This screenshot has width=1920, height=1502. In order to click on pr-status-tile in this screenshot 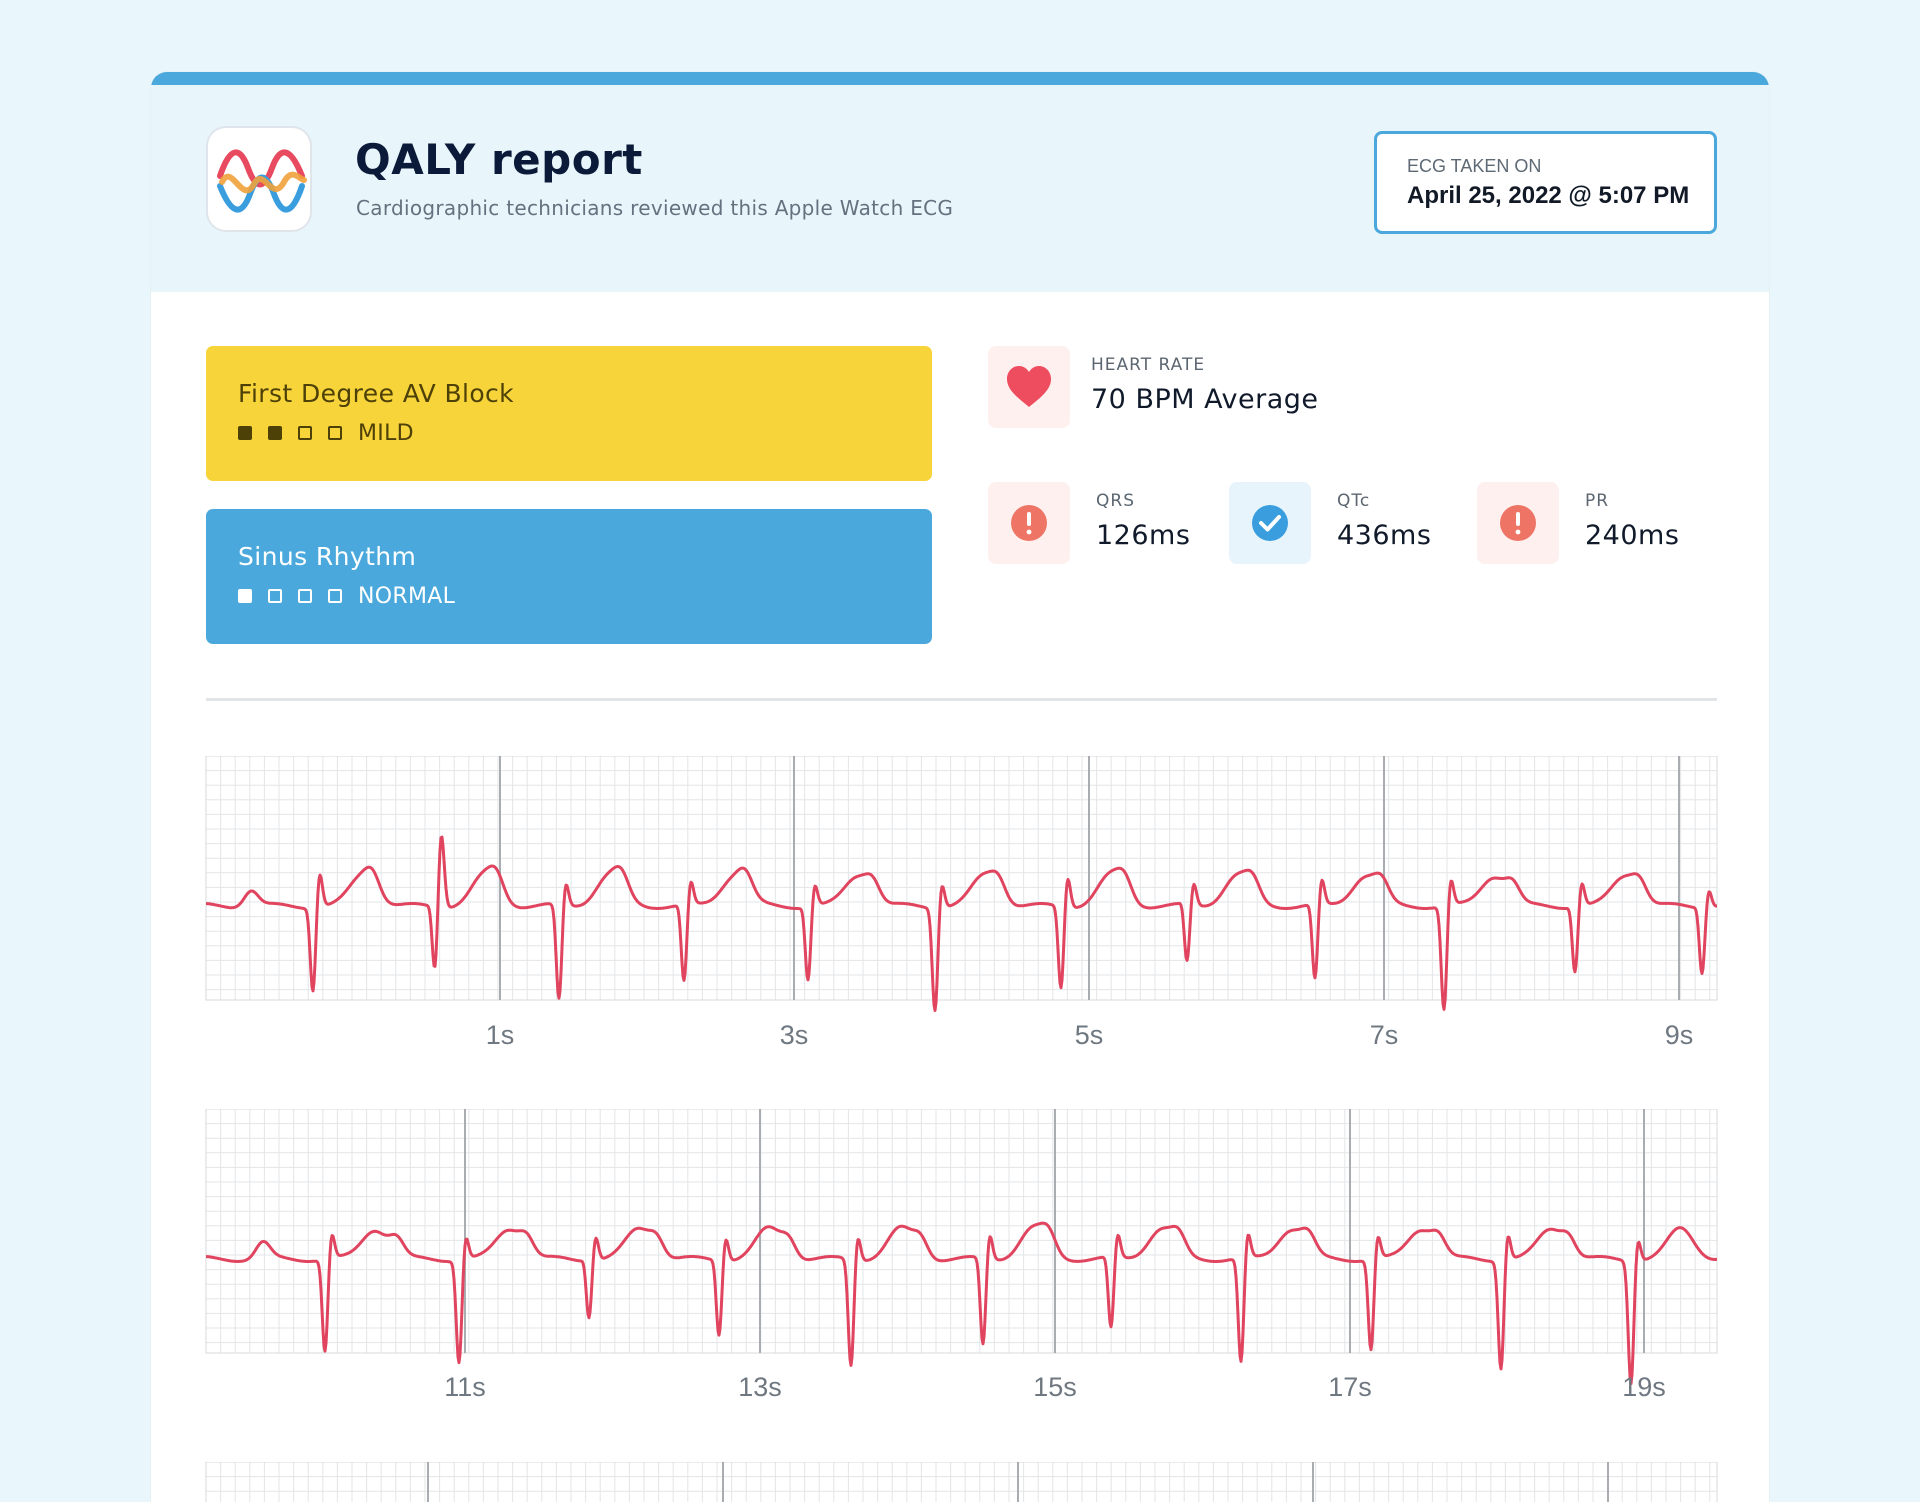, I will do `click(1518, 523)`.